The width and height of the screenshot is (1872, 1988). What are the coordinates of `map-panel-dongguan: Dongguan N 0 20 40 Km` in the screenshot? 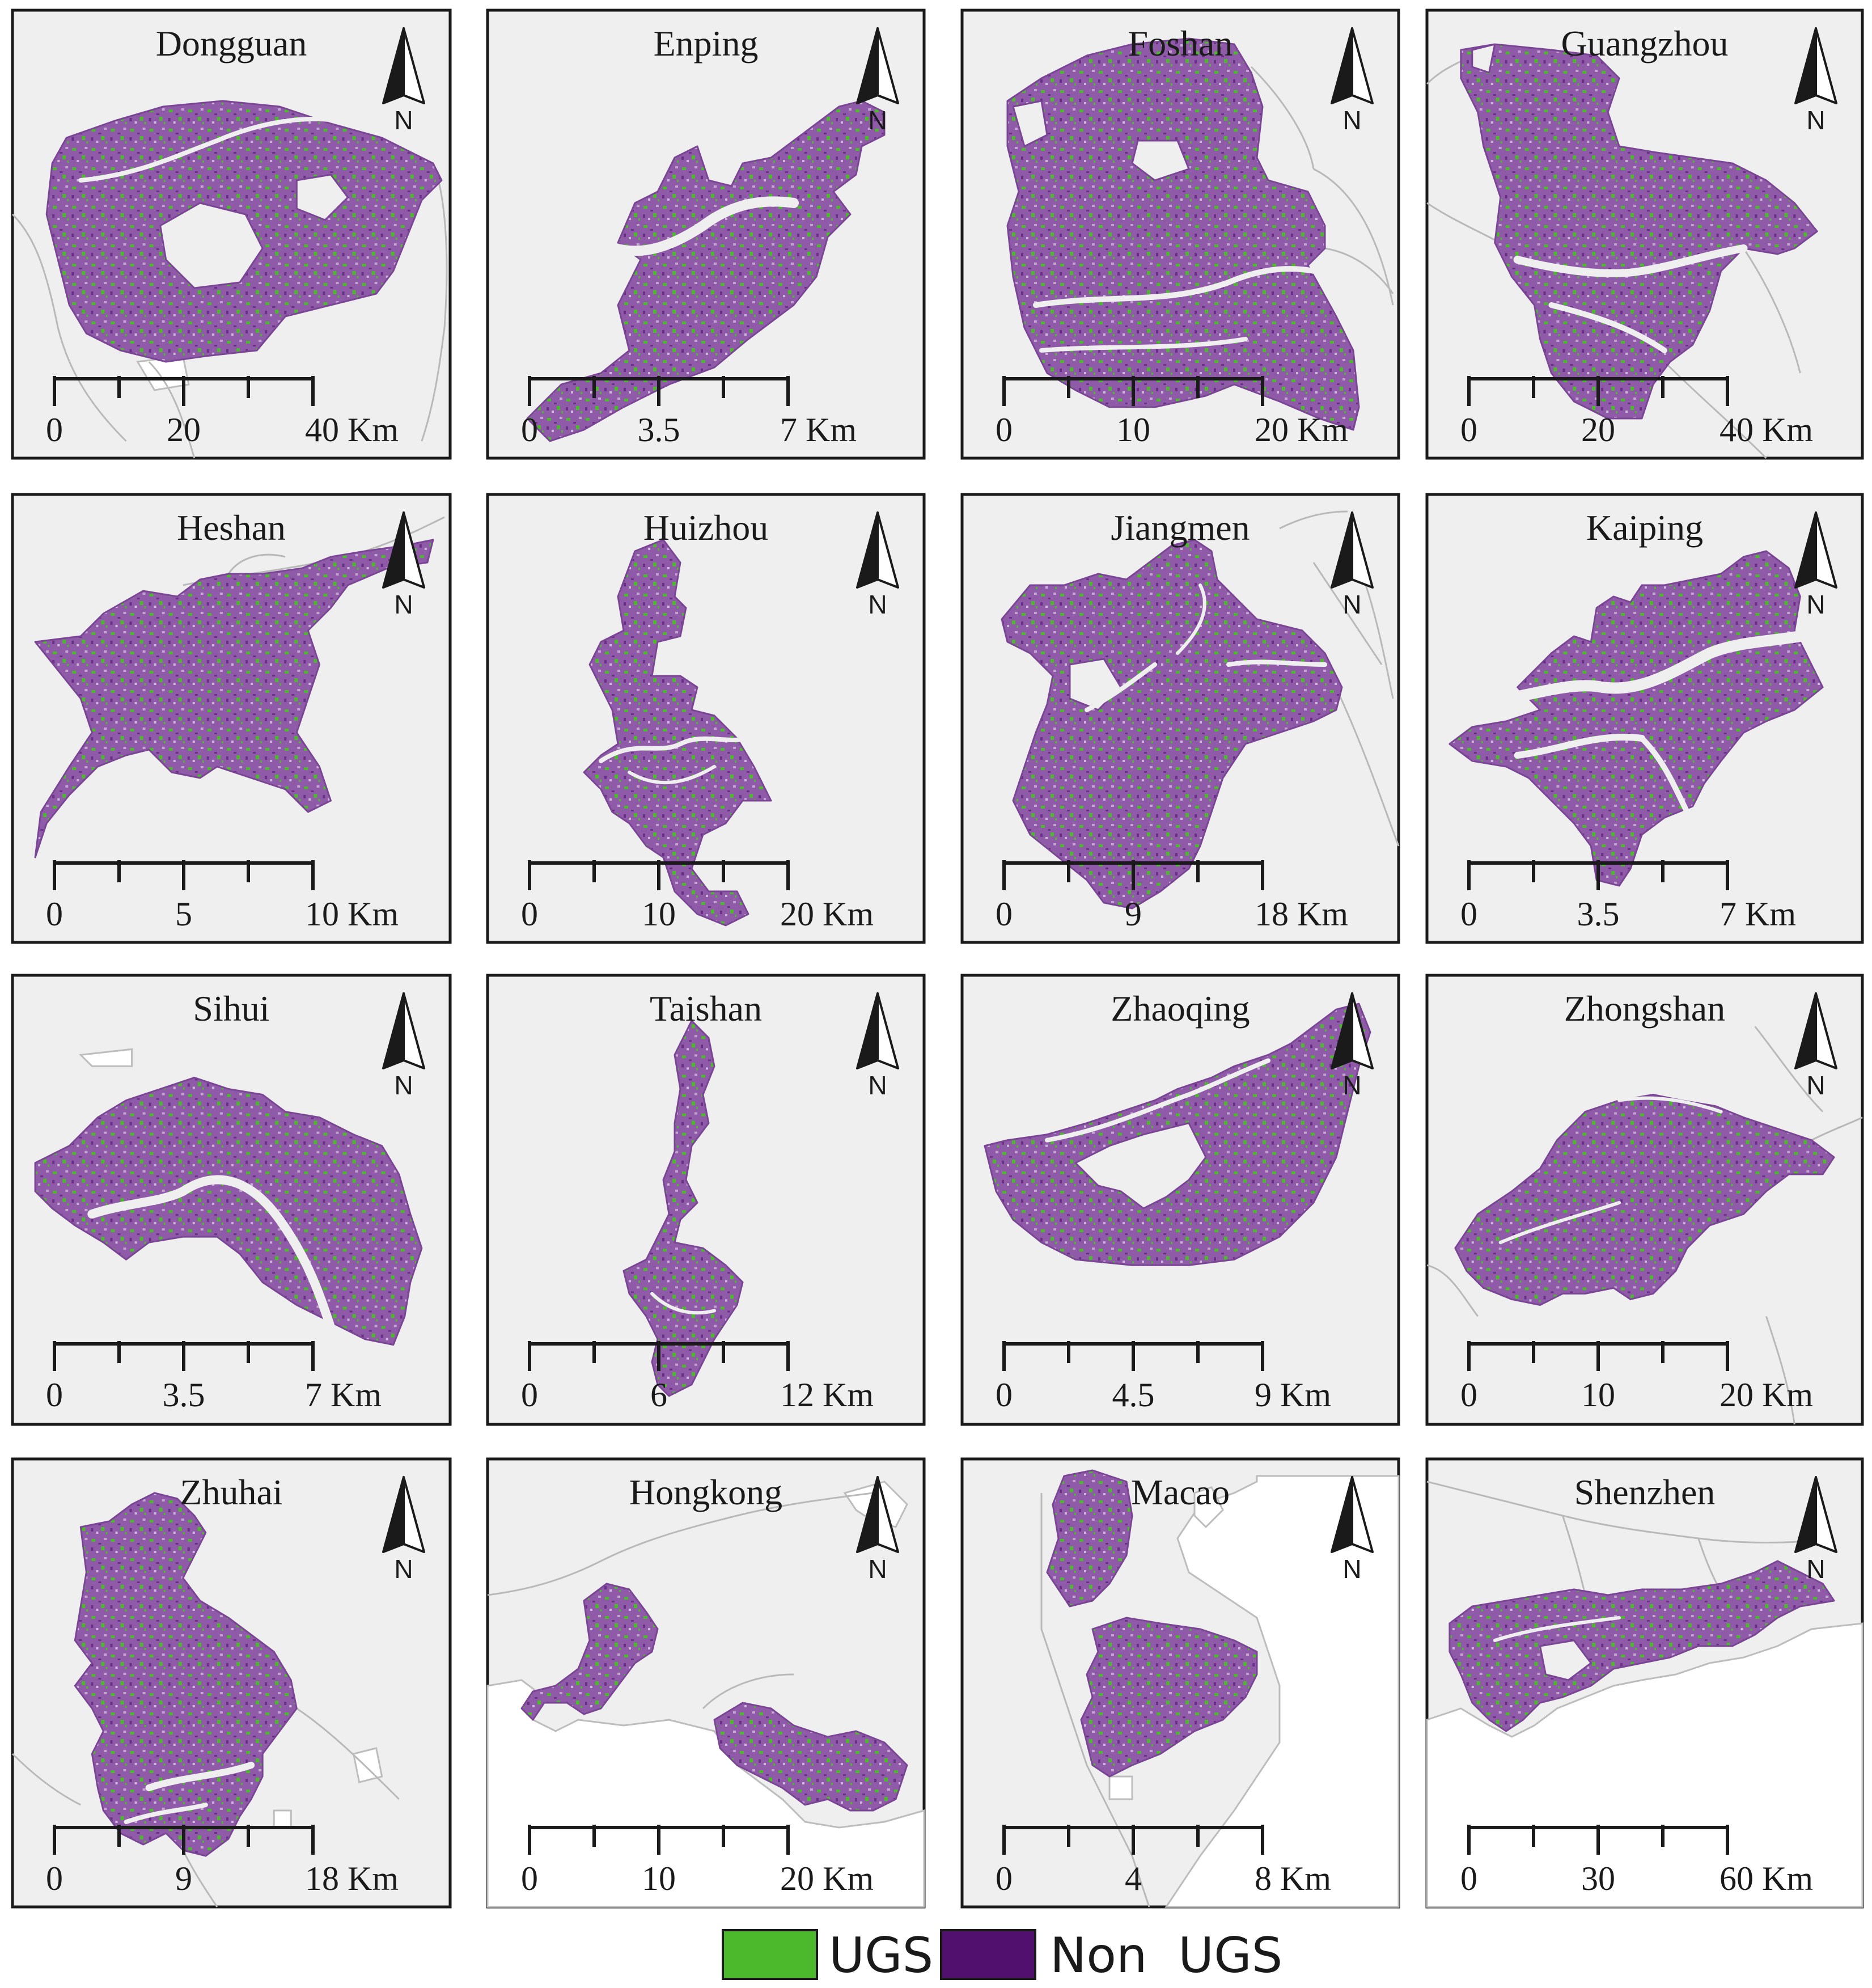 It's located at (231, 234).